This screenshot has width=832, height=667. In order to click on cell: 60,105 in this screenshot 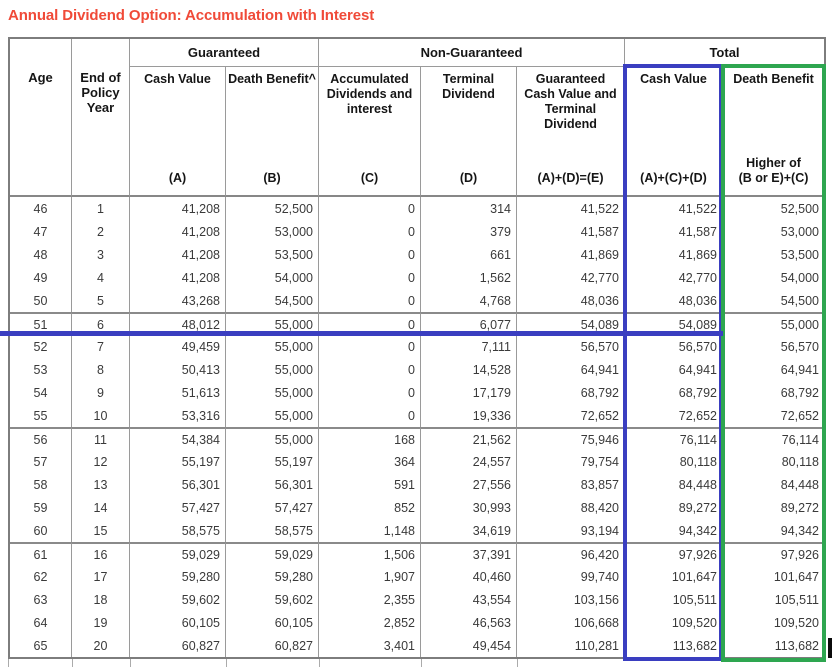, I will do `click(272, 622)`.